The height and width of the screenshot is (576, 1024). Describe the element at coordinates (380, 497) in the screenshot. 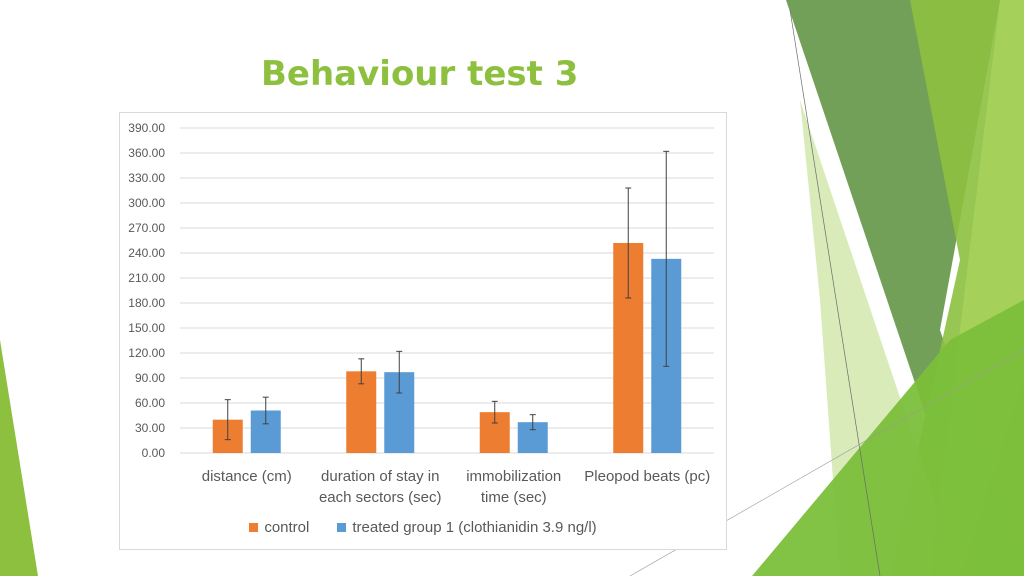

I see `x-tick-label-line: each sectors (sec)` at that location.